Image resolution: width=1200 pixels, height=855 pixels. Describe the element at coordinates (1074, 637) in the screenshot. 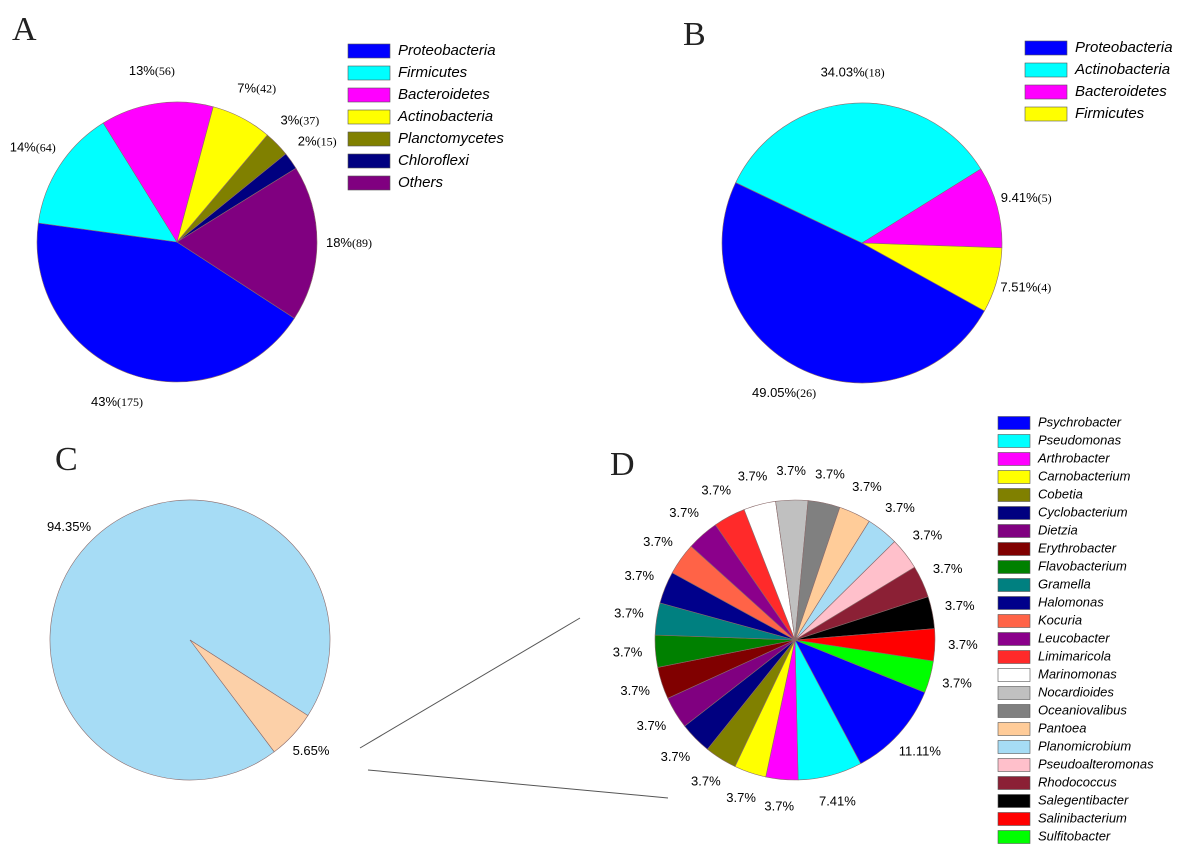

I see `legend-label: Leucobacter` at that location.